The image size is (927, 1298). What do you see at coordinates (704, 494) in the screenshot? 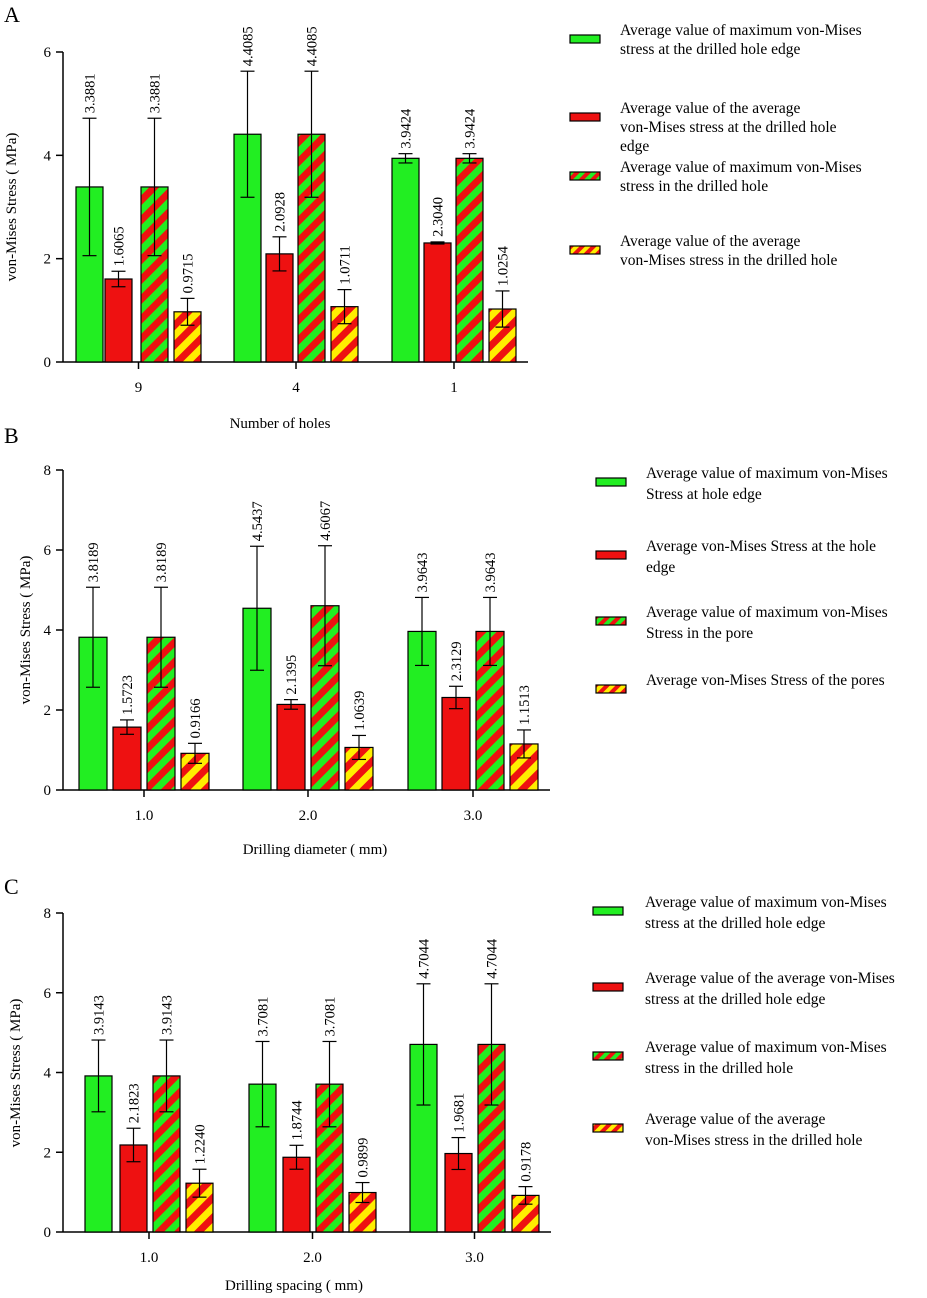
I see `legend-line: Stress at hole edge` at bounding box center [704, 494].